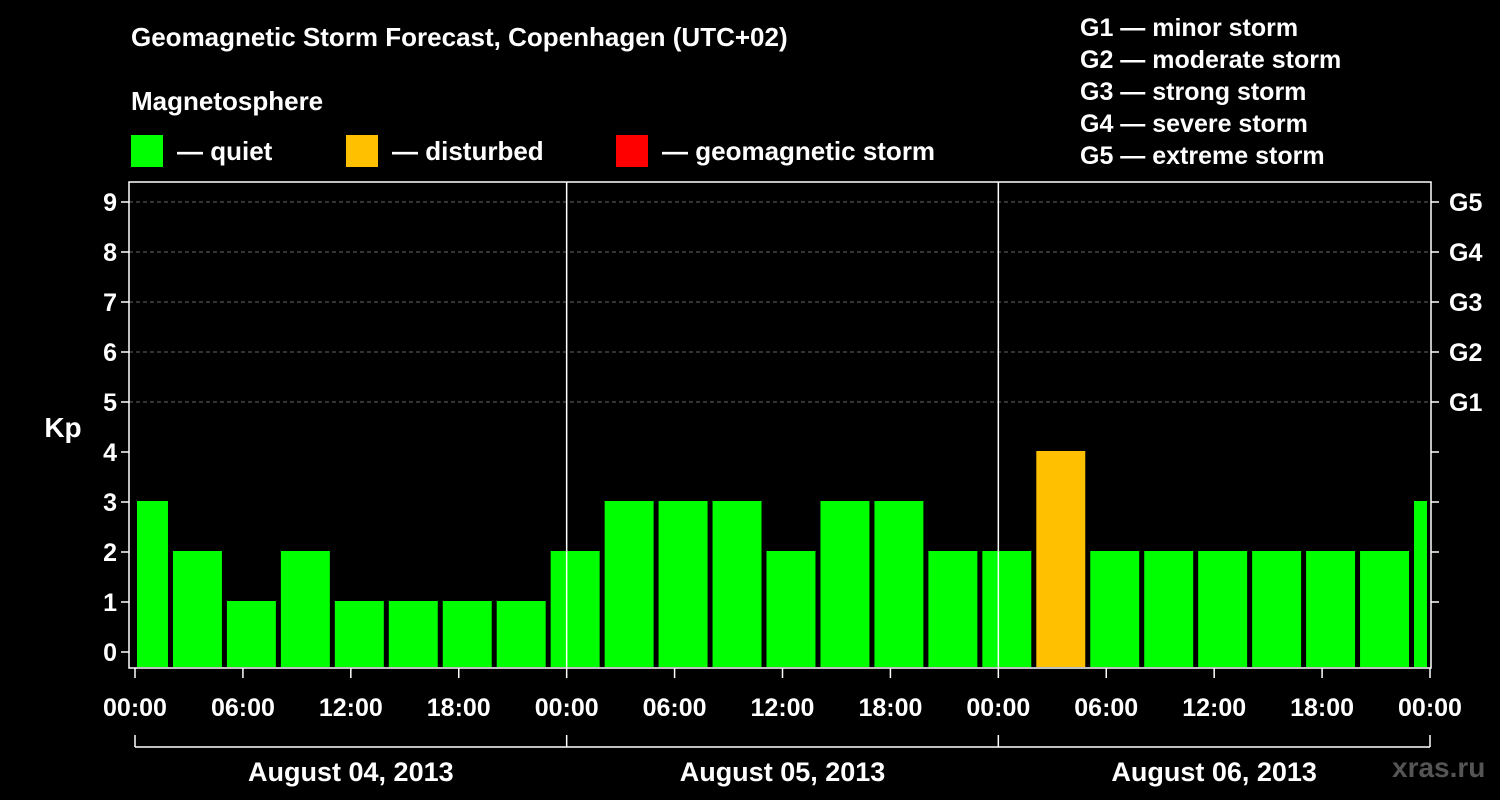 The image size is (1500, 800). I want to click on right-tick-label: G4, so click(1465, 253).